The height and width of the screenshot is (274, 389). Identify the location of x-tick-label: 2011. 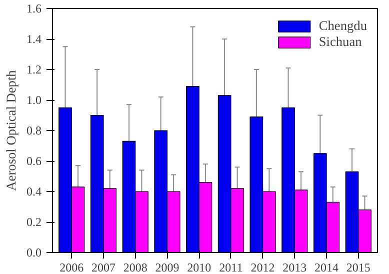
(231, 267).